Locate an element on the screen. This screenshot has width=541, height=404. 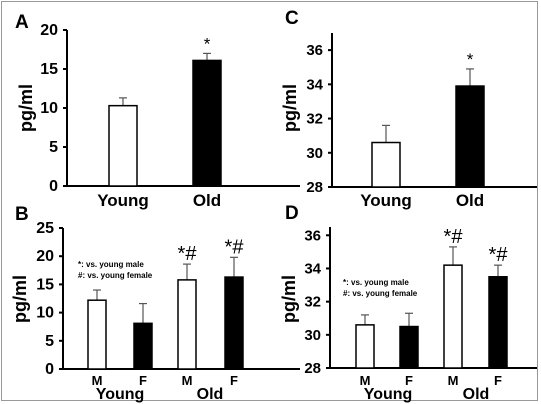
panel-a-y-tick-label: 10 is located at coordinates (49, 108).